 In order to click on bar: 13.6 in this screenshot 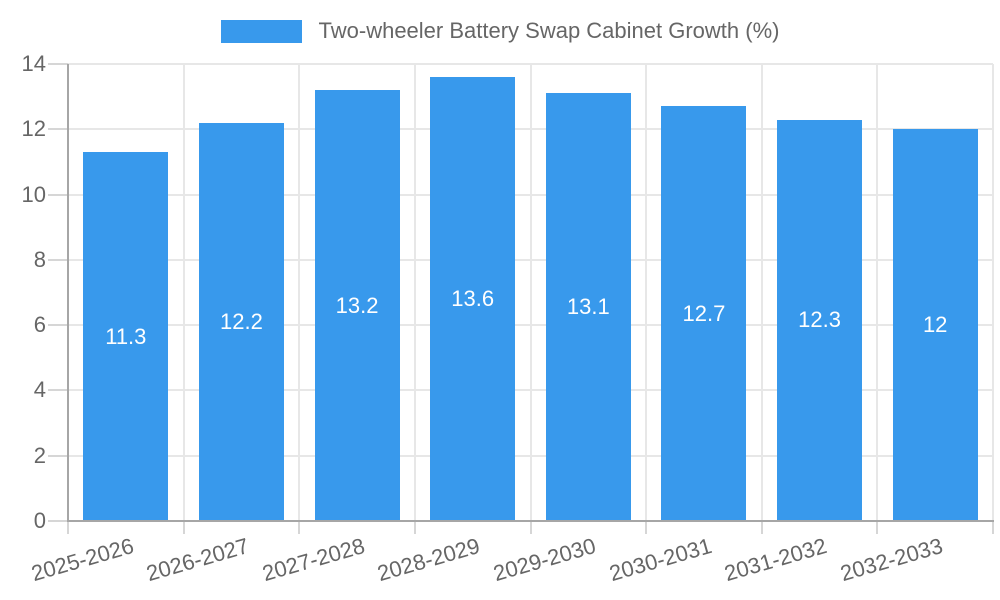, I will do `click(473, 299)`.